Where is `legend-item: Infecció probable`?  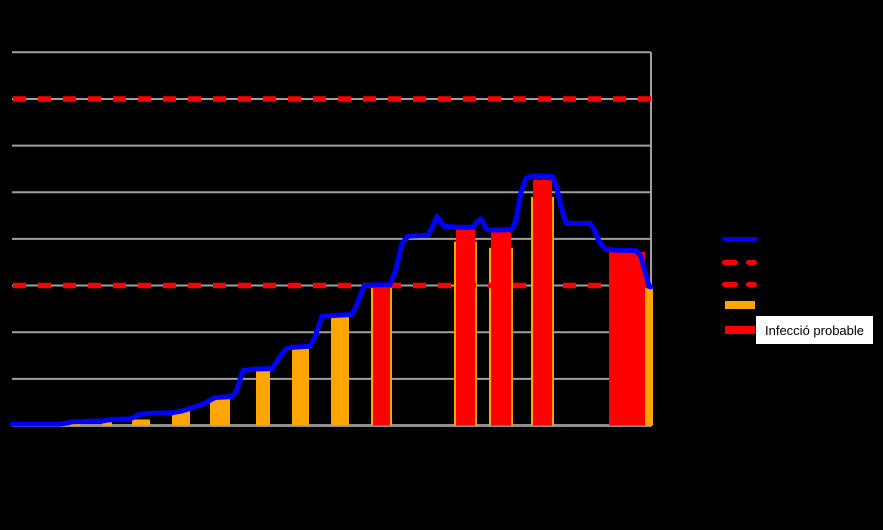
legend-item: Infecció probable is located at coordinates (798, 330).